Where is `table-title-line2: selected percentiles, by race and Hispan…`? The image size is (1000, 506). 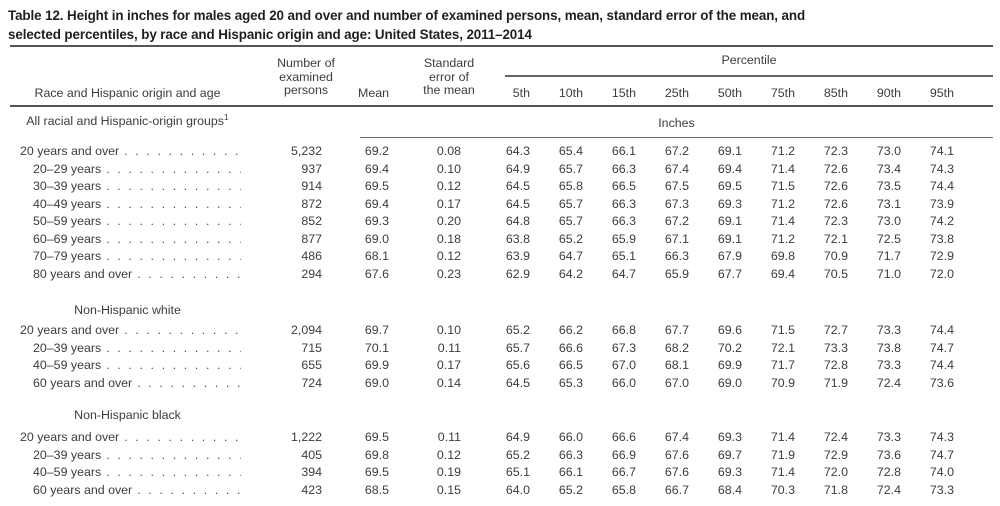
table-title-line2: selected percentiles, by race and Hispan… is located at coordinates (270, 34).